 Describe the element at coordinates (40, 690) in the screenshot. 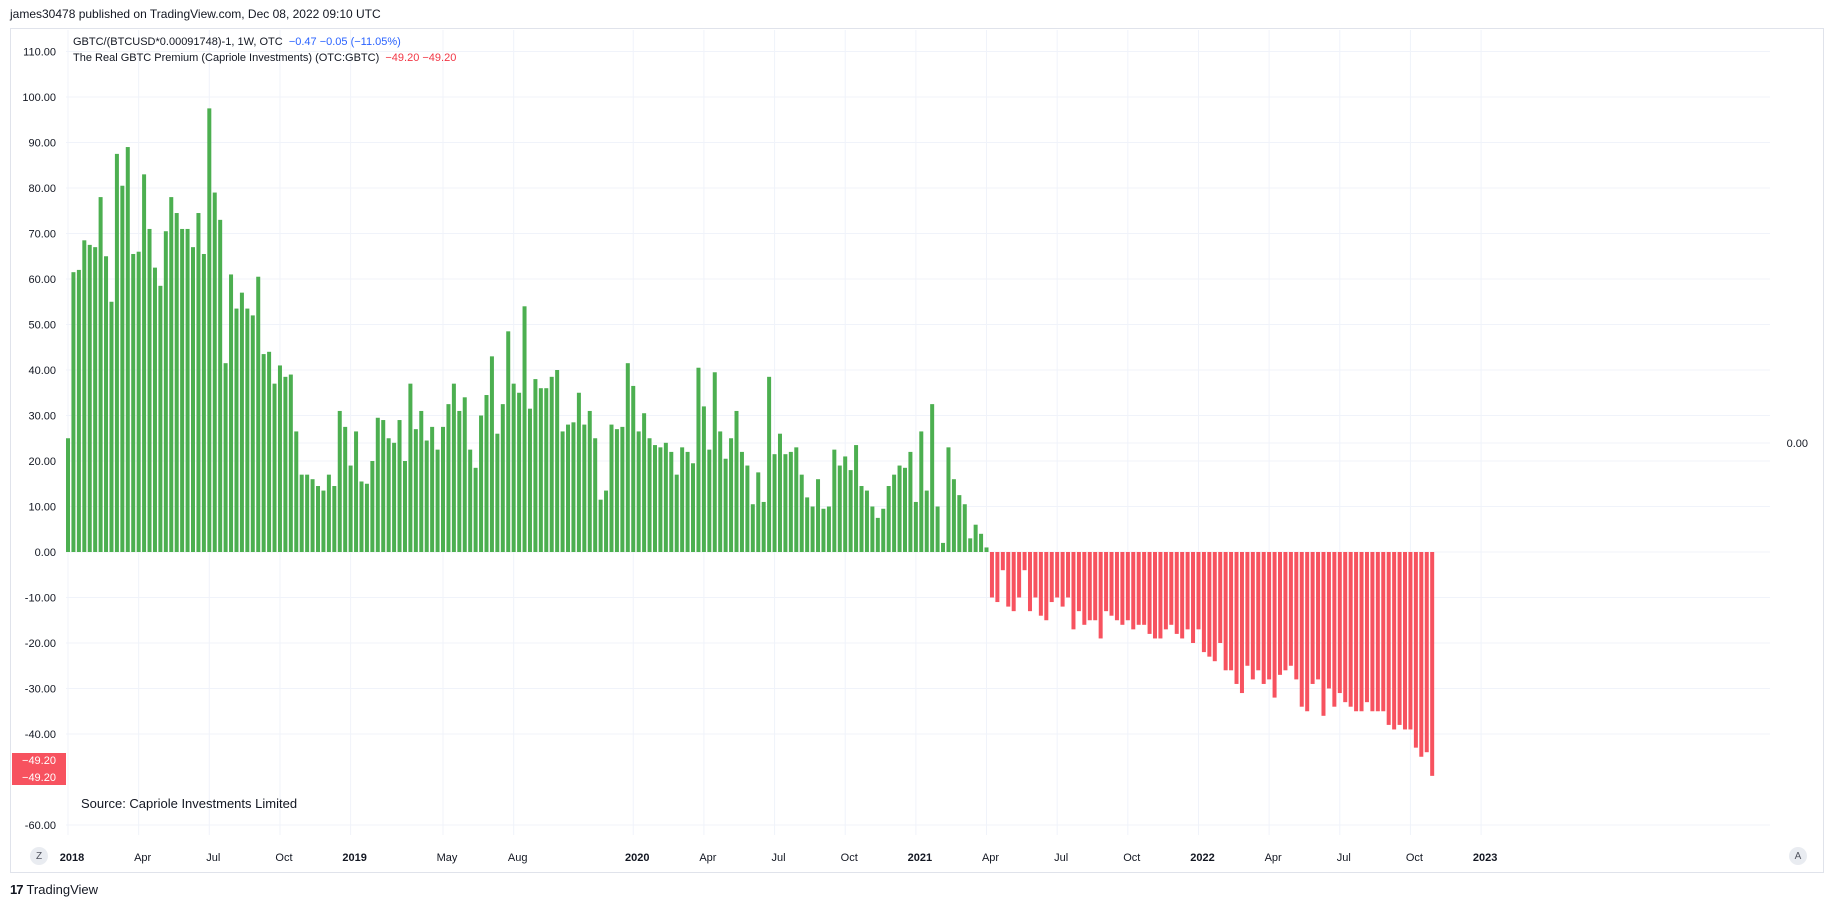

I see `y-tick-label: -30.00` at that location.